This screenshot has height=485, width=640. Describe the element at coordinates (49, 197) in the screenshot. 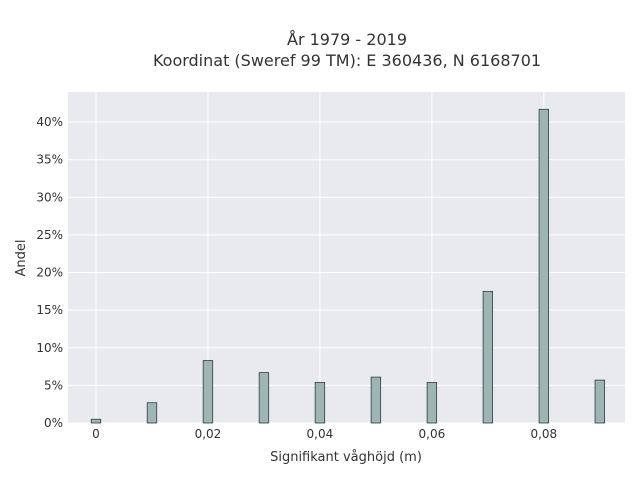

I see `y-tick-label: 30%` at that location.